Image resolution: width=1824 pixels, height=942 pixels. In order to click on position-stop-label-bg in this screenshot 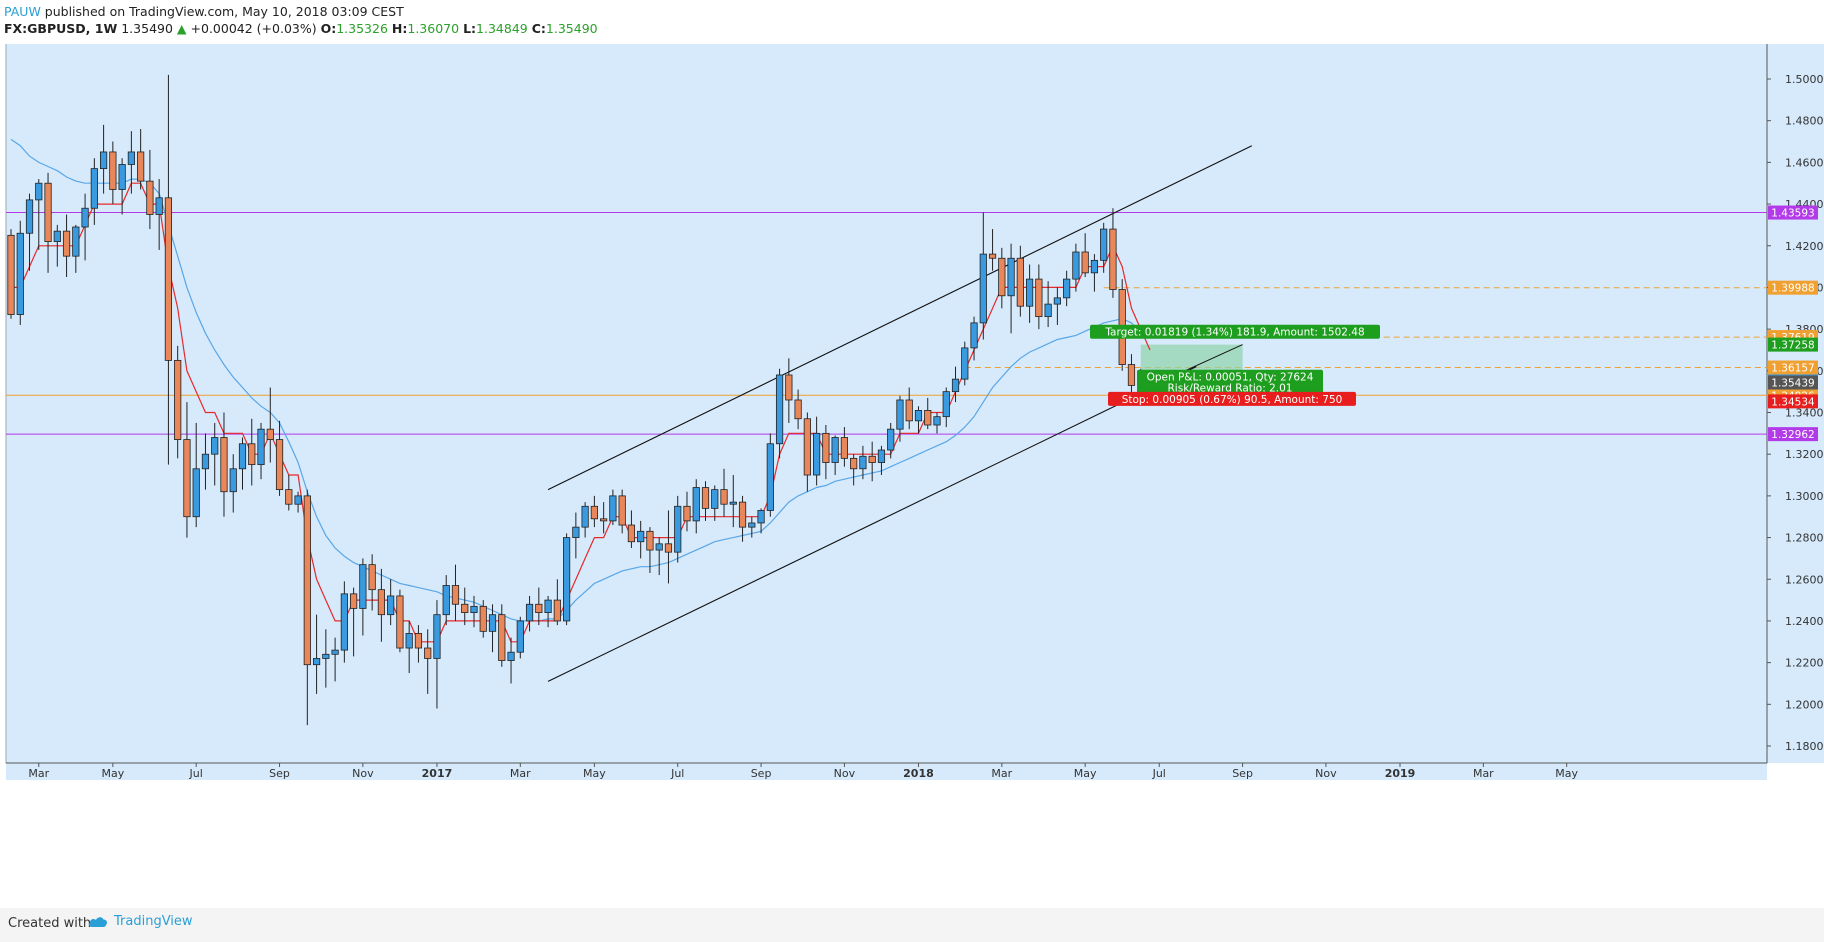, I will do `click(1232, 398)`.